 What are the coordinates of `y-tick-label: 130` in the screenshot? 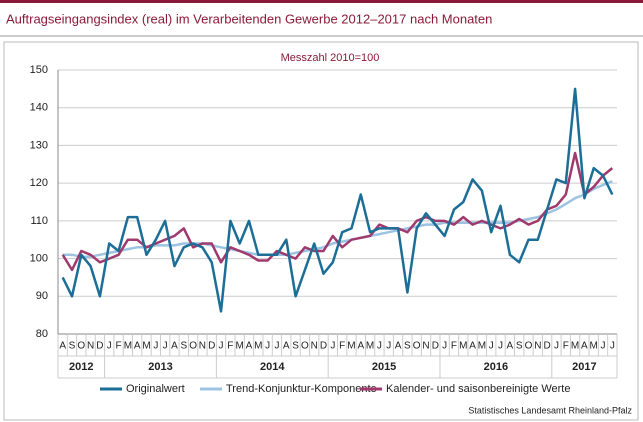 It's located at (39, 145).